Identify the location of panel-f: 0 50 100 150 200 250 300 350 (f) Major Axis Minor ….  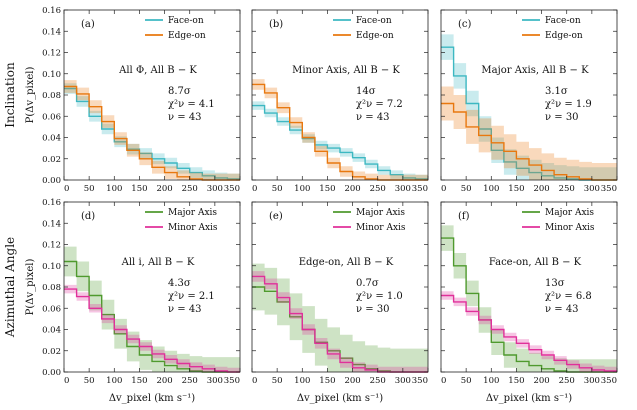
(529, 293).